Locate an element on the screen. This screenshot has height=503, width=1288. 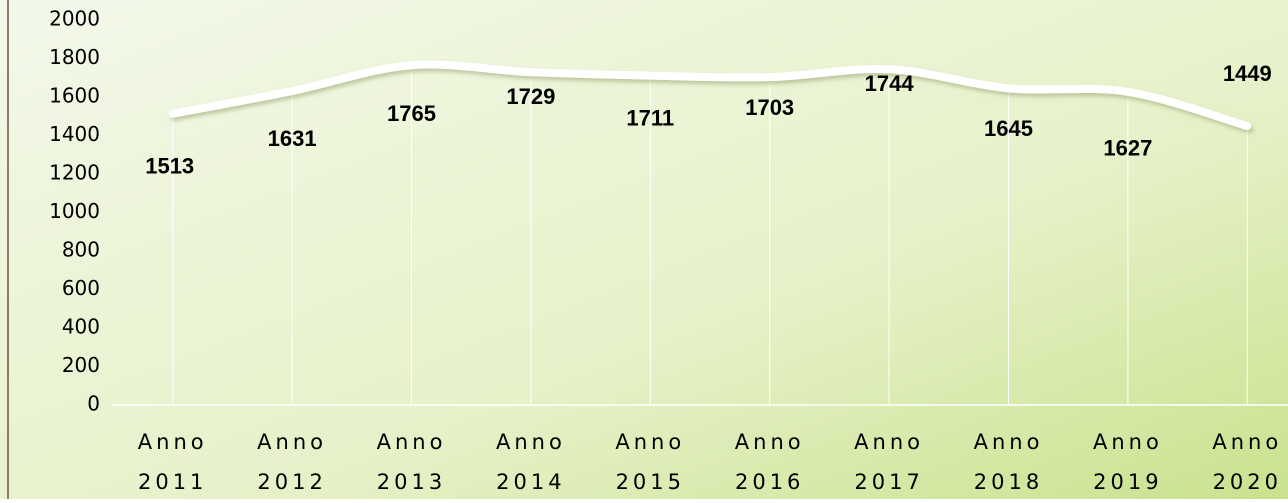
data-label: 1627 is located at coordinates (1127, 148).